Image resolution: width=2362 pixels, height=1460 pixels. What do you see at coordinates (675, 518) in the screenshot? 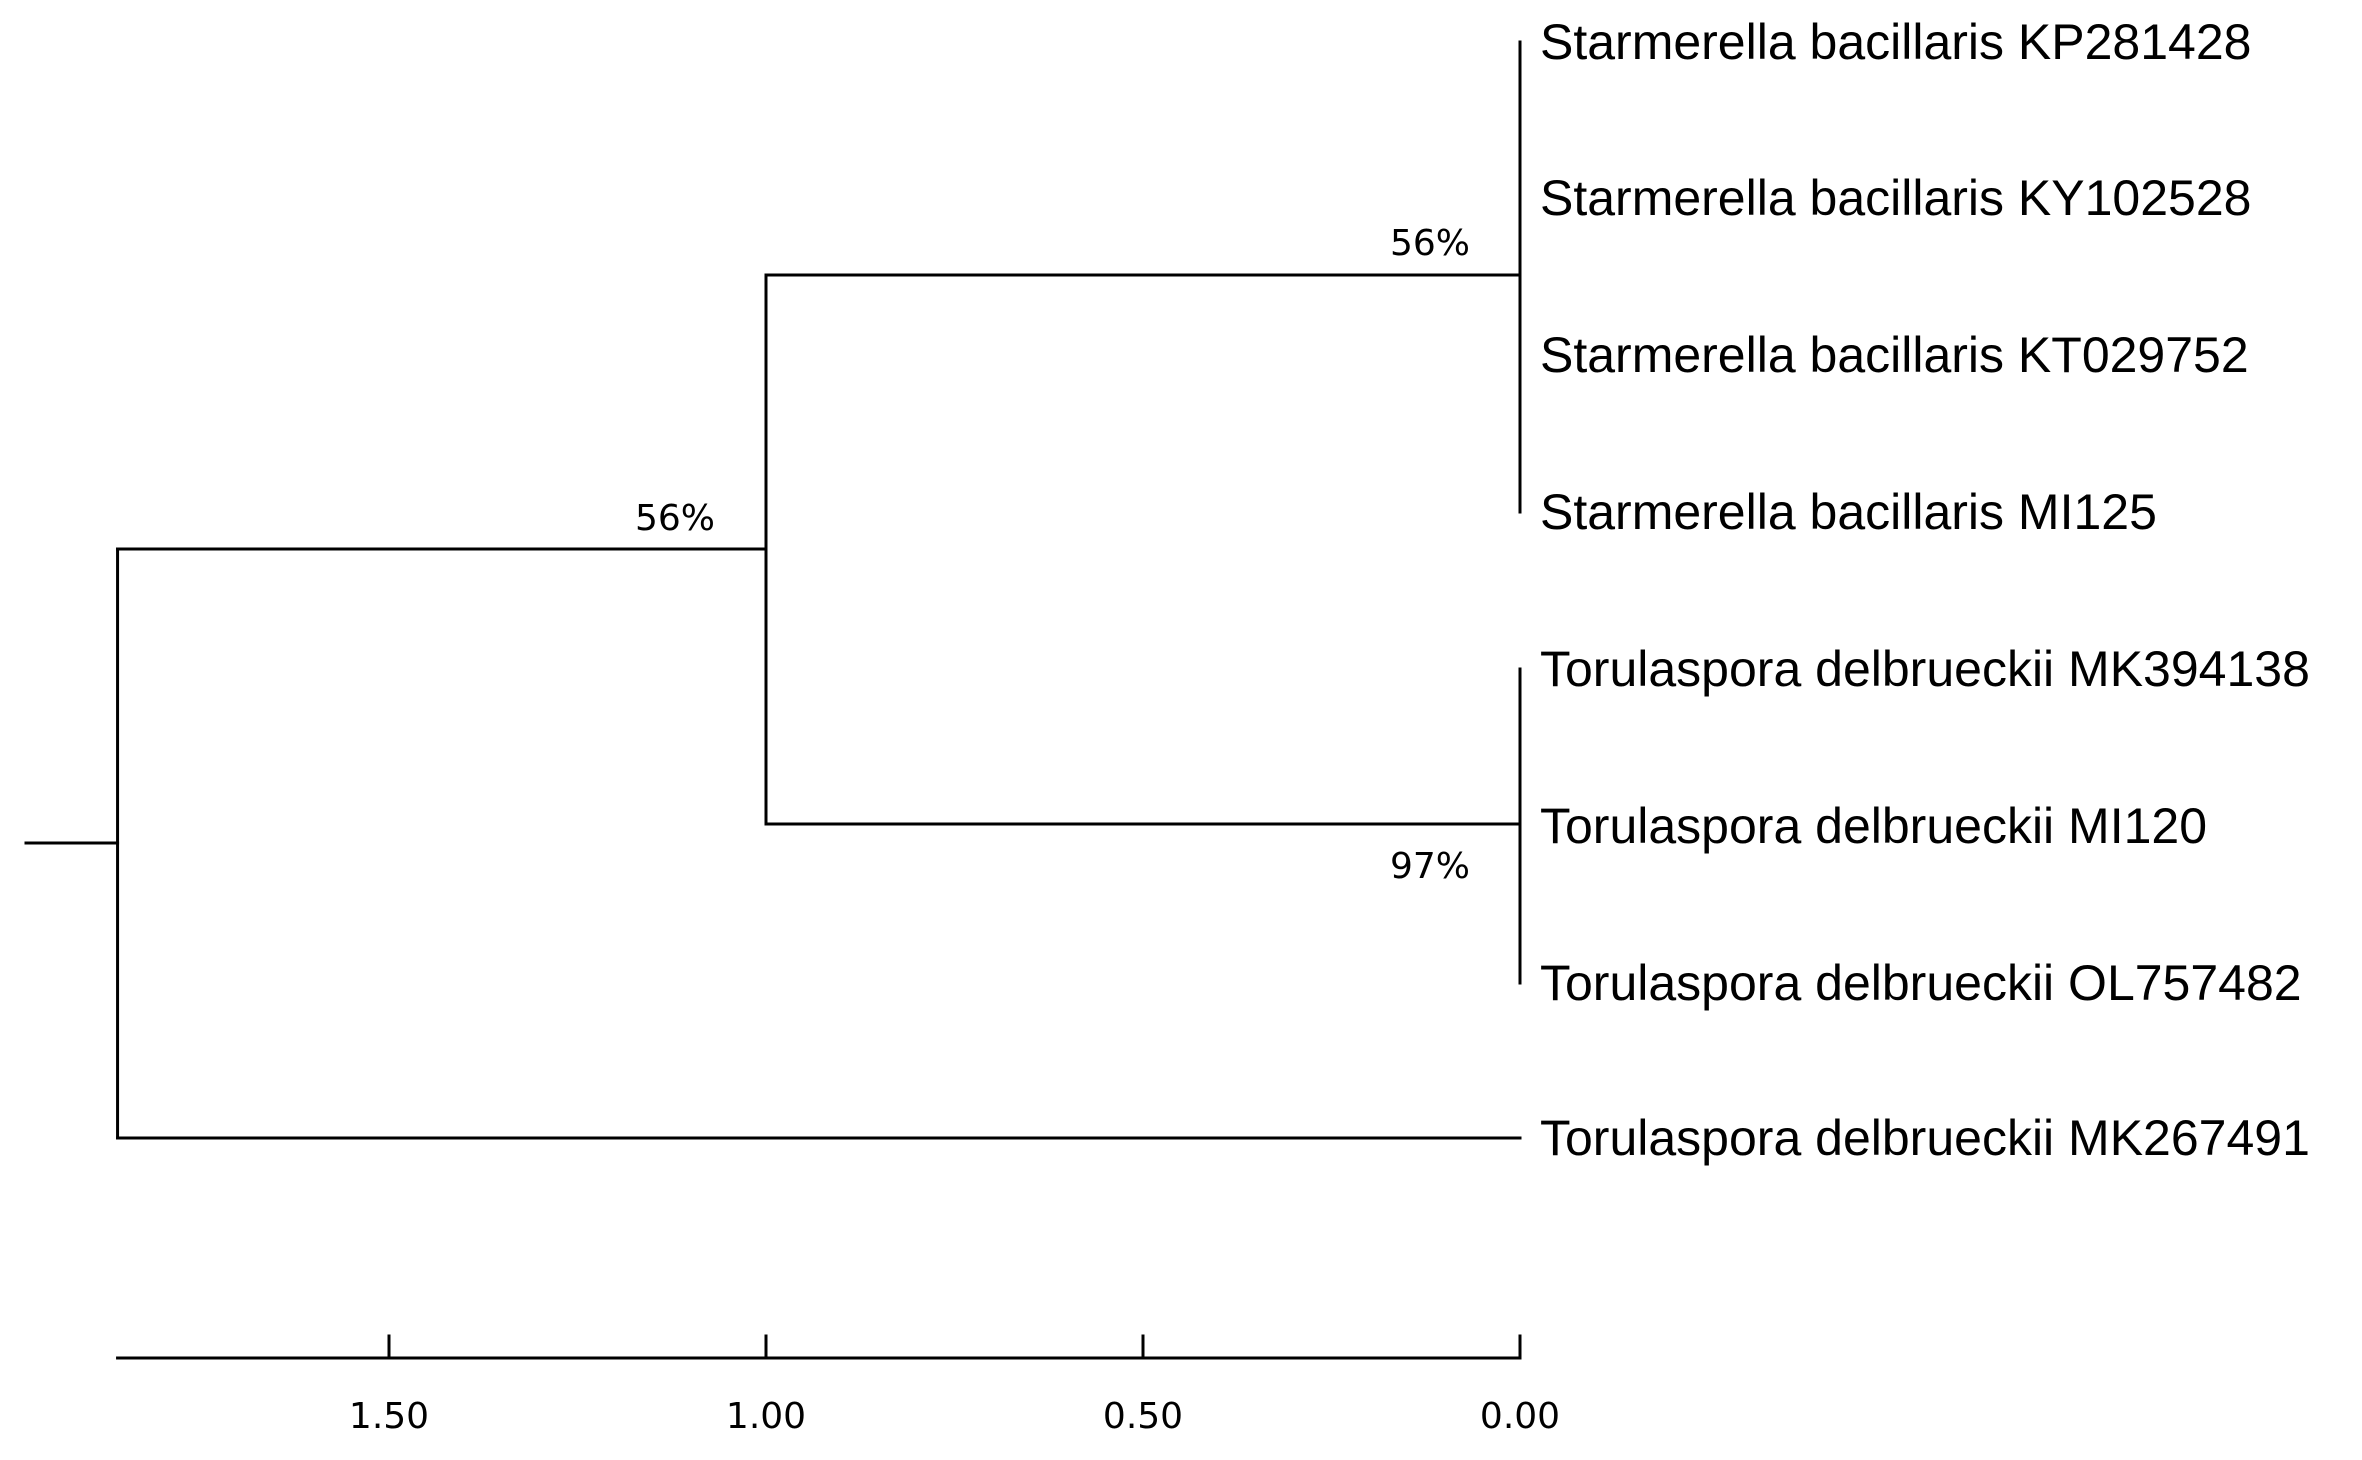
I see `support-inner: 56%` at bounding box center [675, 518].